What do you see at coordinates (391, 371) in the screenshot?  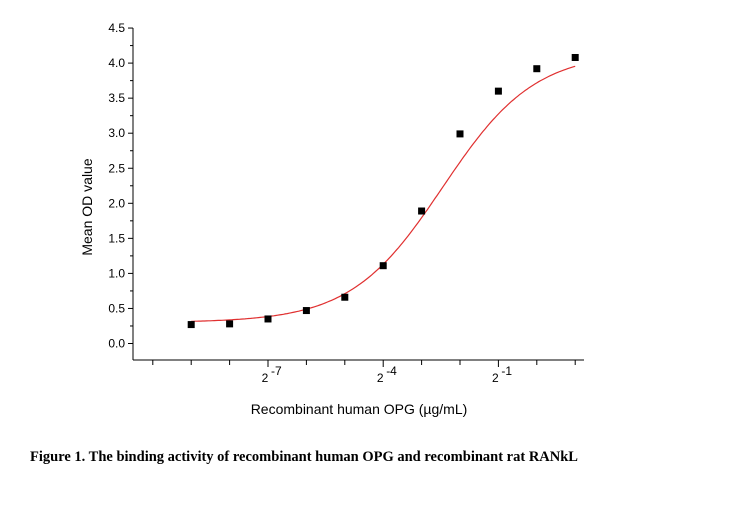 I see `x-tick-label-exponent: -4` at bounding box center [391, 371].